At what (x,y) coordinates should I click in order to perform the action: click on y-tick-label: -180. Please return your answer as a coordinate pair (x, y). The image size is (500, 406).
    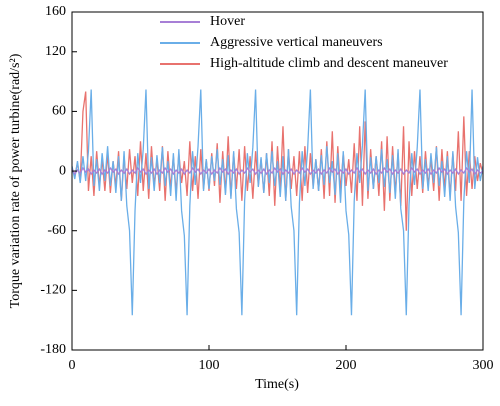
    Looking at the image, I should click on (53, 349).